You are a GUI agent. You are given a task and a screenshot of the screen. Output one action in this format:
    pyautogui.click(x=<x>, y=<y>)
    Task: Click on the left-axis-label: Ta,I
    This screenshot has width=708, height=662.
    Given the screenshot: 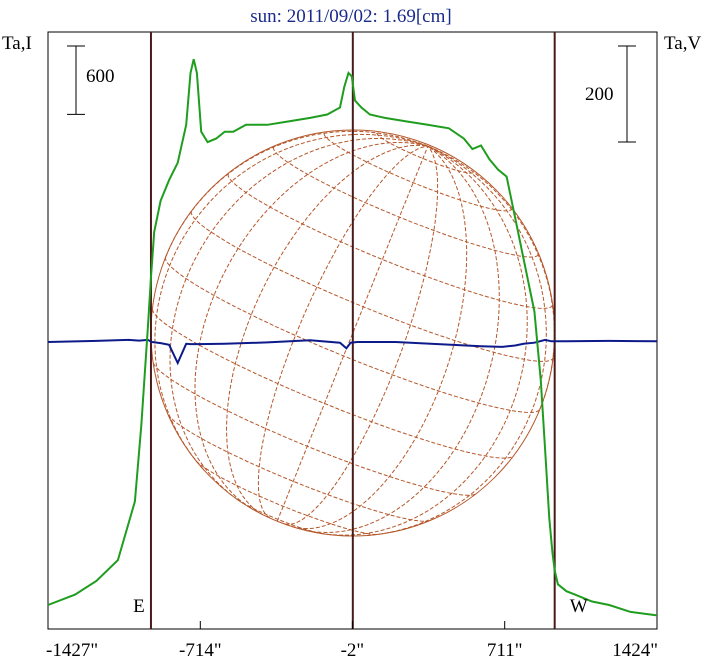 What is the action you would take?
    pyautogui.click(x=17, y=43)
    